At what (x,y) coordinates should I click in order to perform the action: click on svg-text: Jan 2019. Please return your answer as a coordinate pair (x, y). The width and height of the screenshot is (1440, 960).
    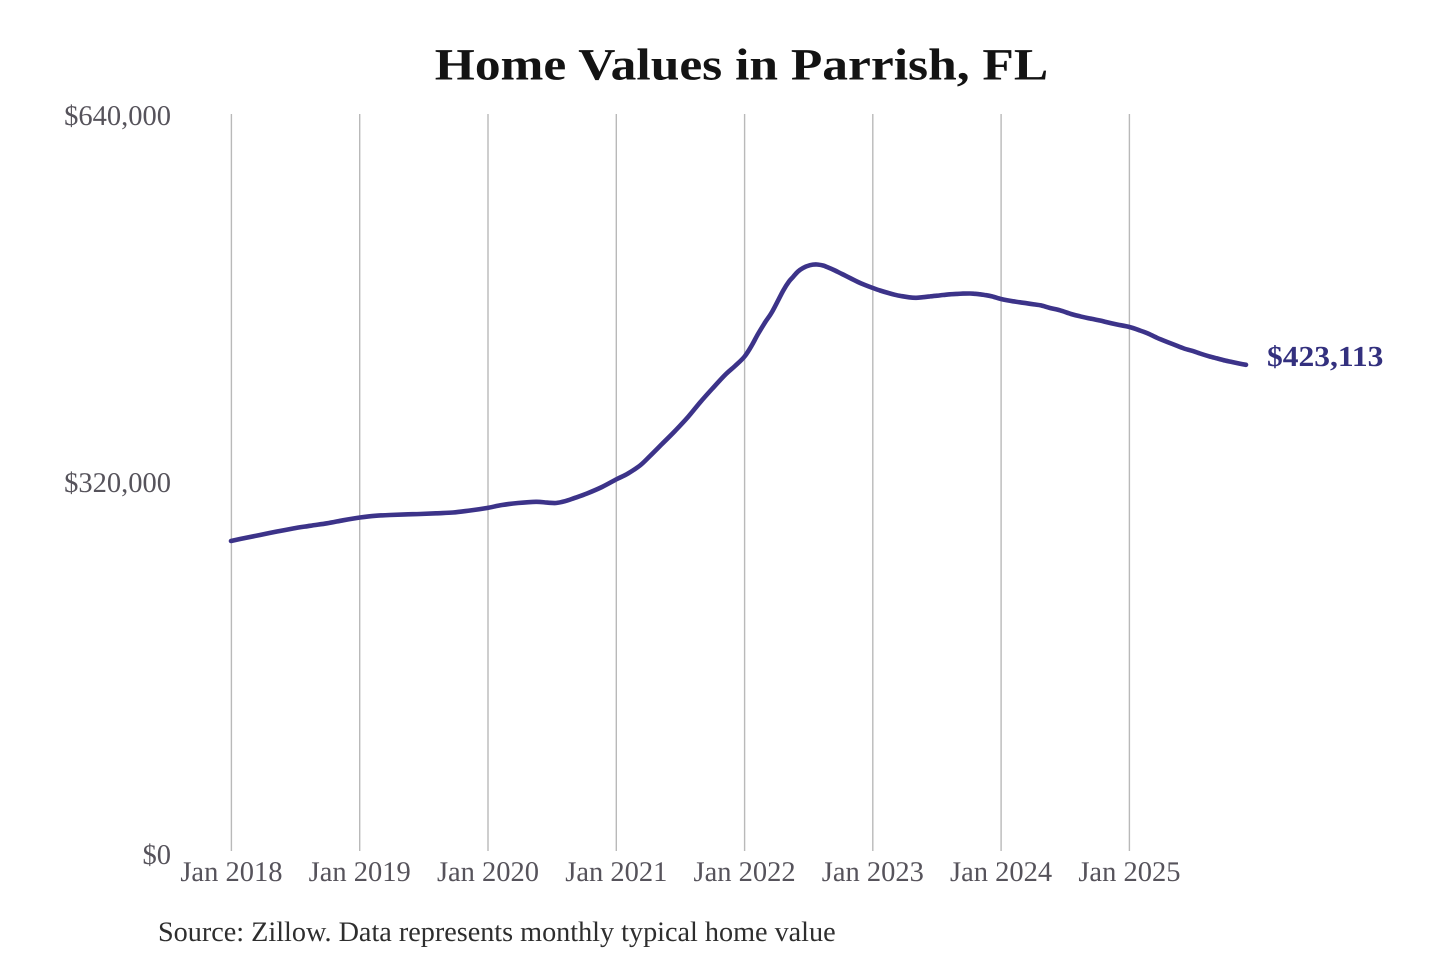
    Looking at the image, I should click on (360, 872).